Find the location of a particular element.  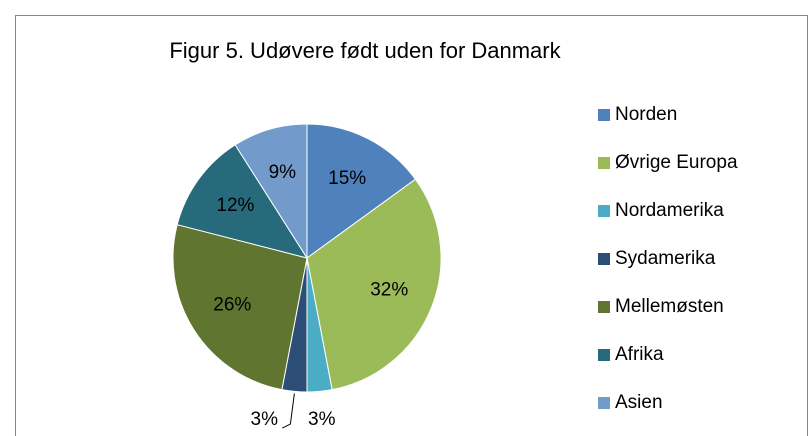

legend-label: Norden is located at coordinates (646, 114).